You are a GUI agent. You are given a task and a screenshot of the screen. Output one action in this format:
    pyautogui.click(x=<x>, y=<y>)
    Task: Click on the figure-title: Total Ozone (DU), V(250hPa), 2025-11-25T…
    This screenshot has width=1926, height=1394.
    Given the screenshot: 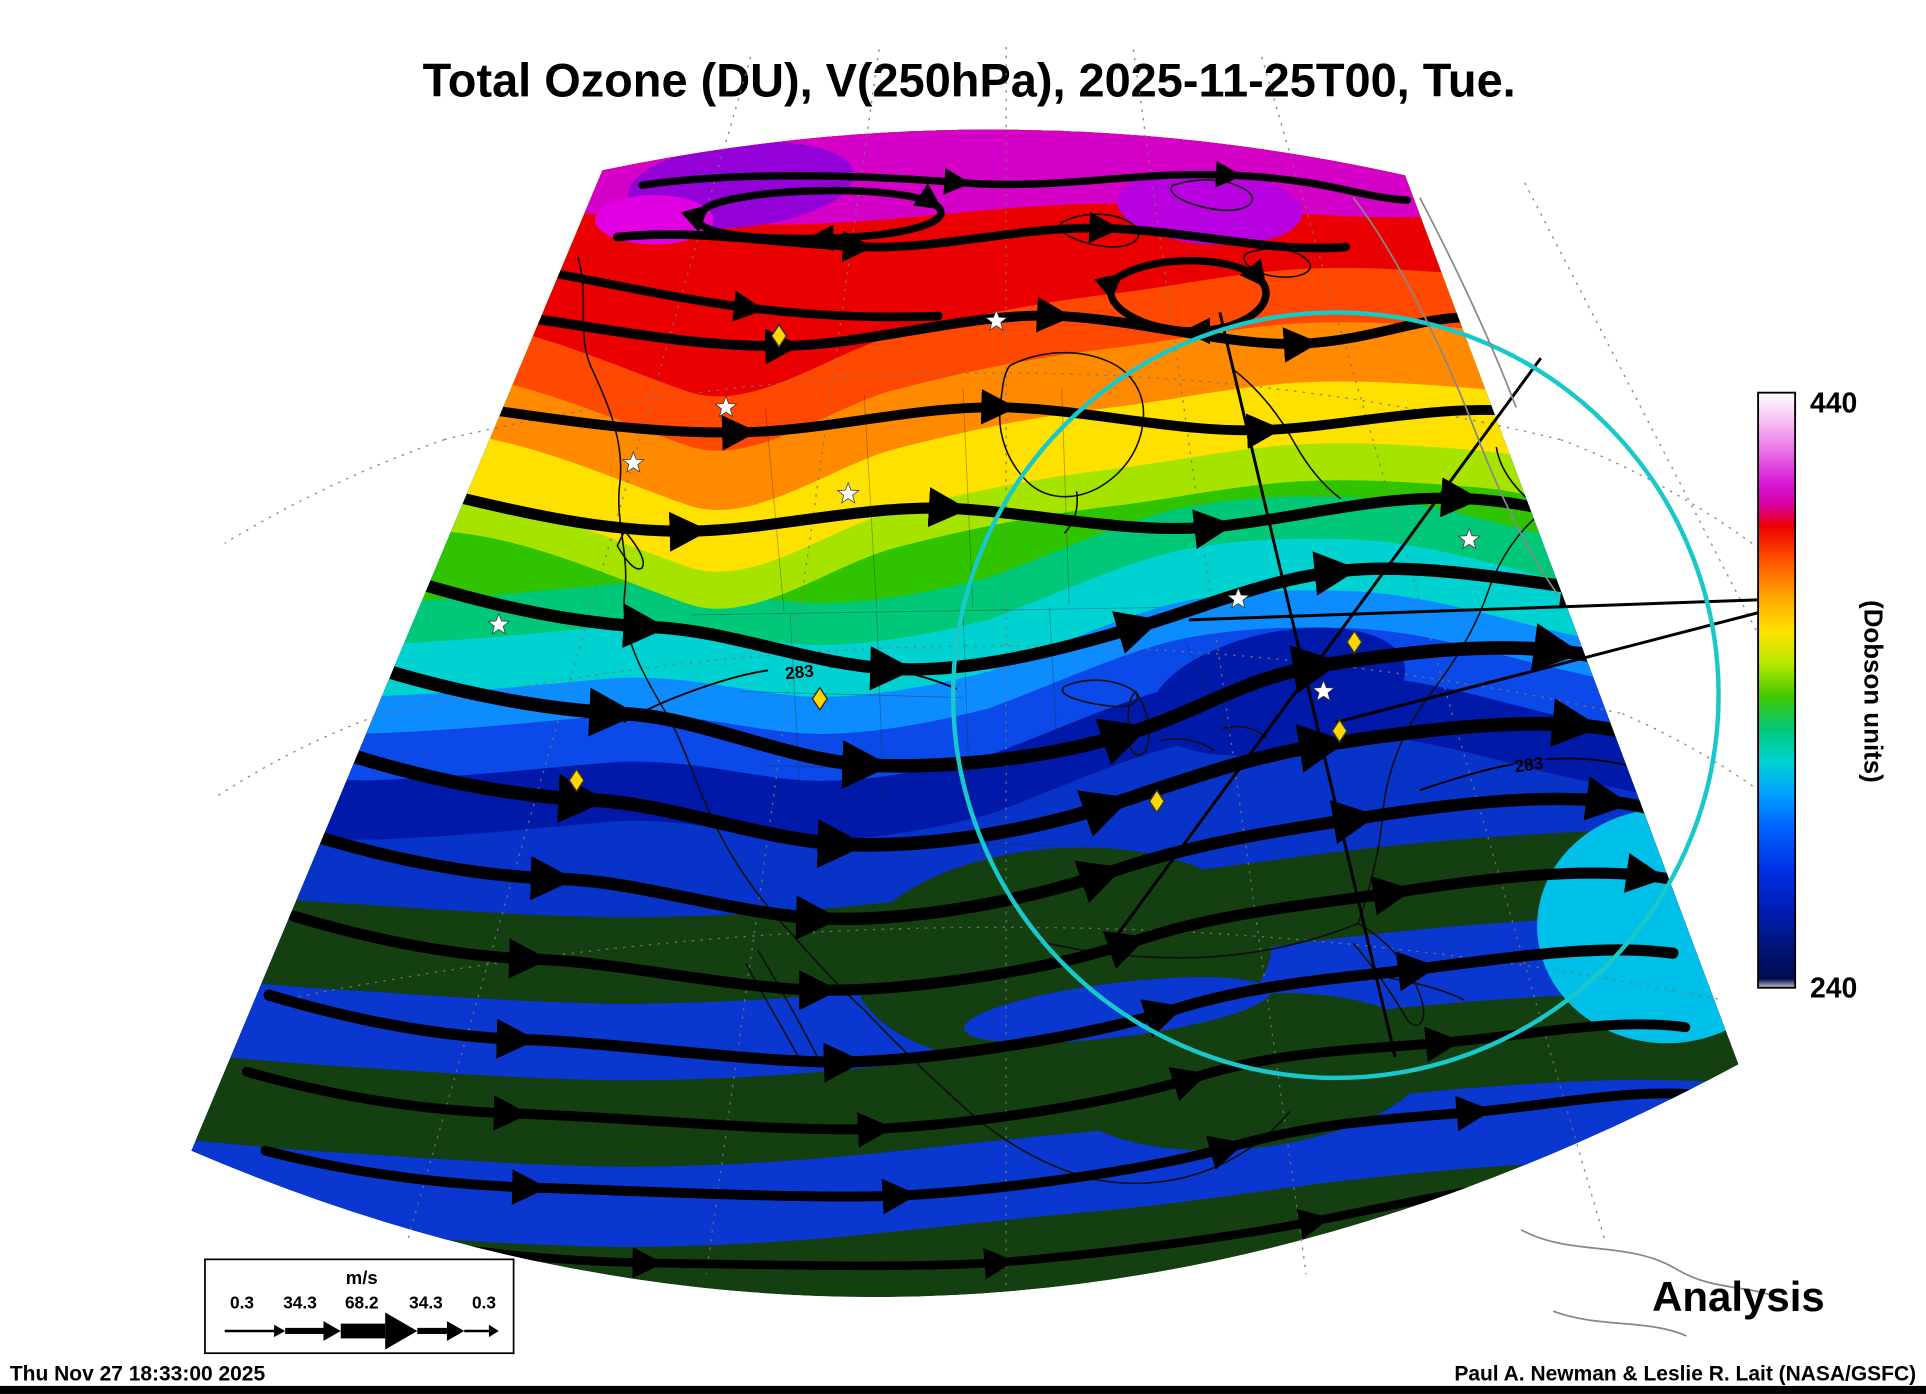 What is the action you would take?
    pyautogui.click(x=969, y=80)
    